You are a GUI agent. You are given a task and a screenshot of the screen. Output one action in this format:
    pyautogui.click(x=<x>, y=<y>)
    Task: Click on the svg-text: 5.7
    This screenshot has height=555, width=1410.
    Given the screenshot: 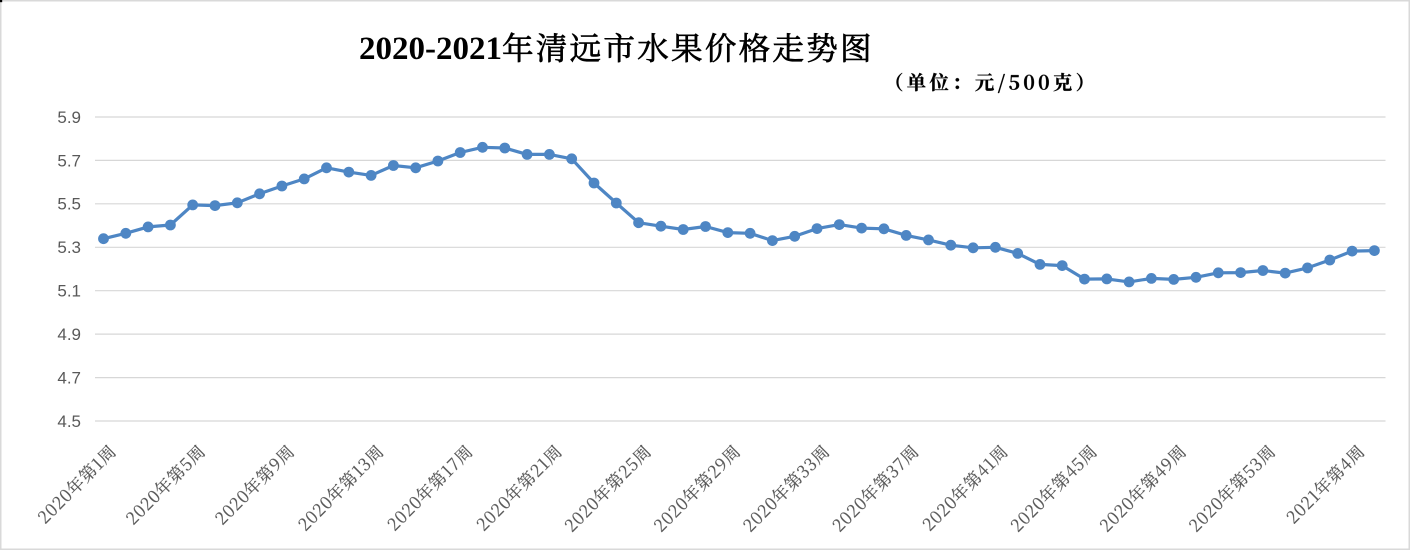 What is the action you would take?
    pyautogui.click(x=69, y=160)
    